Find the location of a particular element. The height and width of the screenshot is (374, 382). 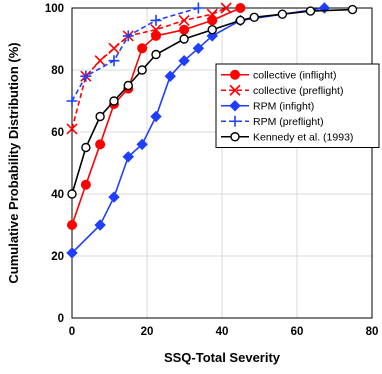

legend-item: collective (preflight) is located at coordinates (282, 90).